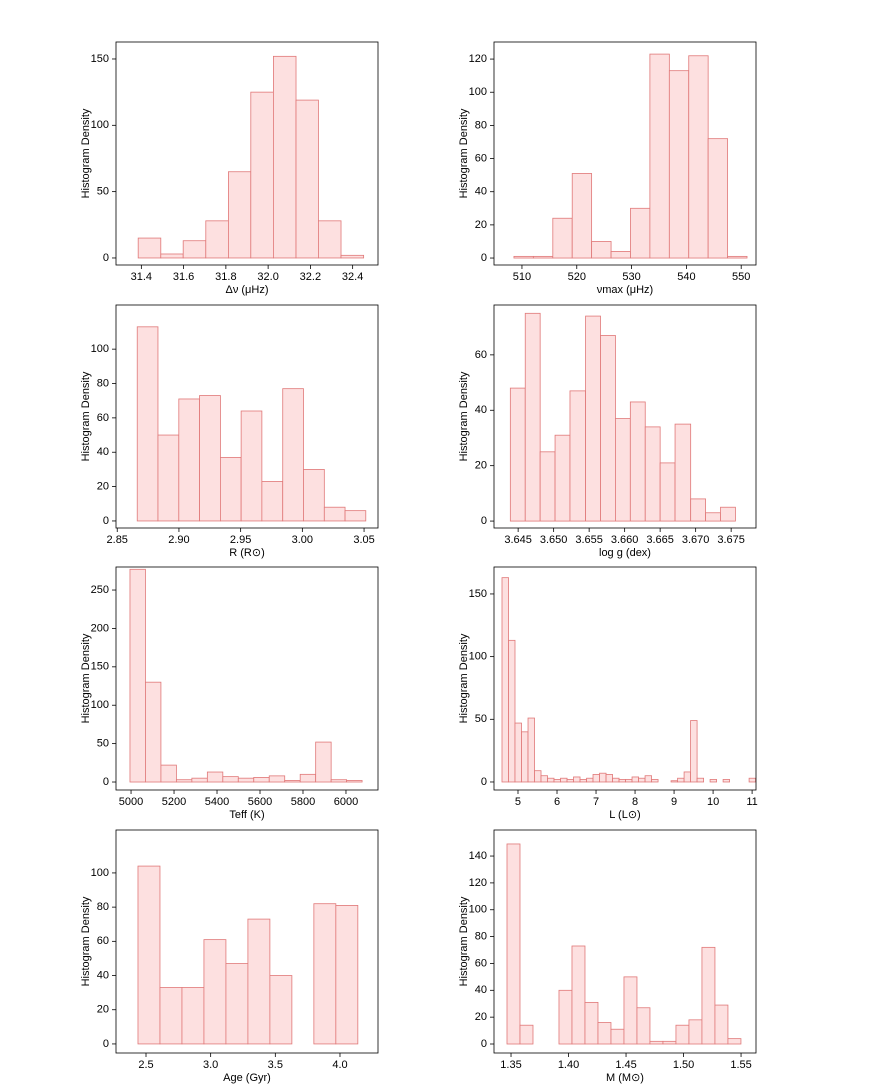 The image size is (872, 1091). What do you see at coordinates (275, 1065) in the screenshot?
I see `x-tick-label: 3.5` at bounding box center [275, 1065].